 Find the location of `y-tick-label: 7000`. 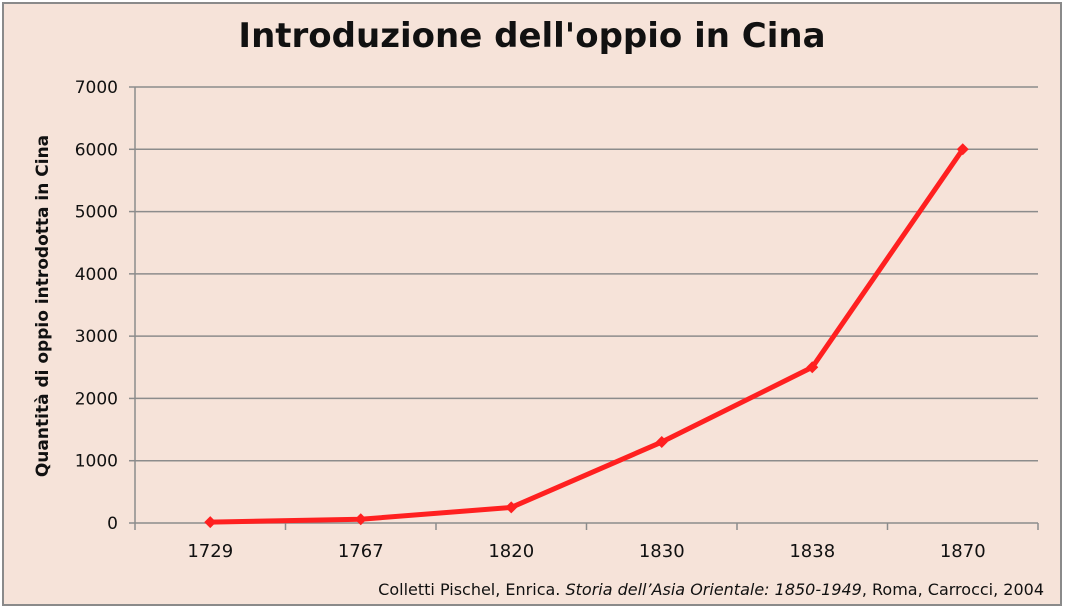

y-tick-label: 7000 is located at coordinates (96, 88).